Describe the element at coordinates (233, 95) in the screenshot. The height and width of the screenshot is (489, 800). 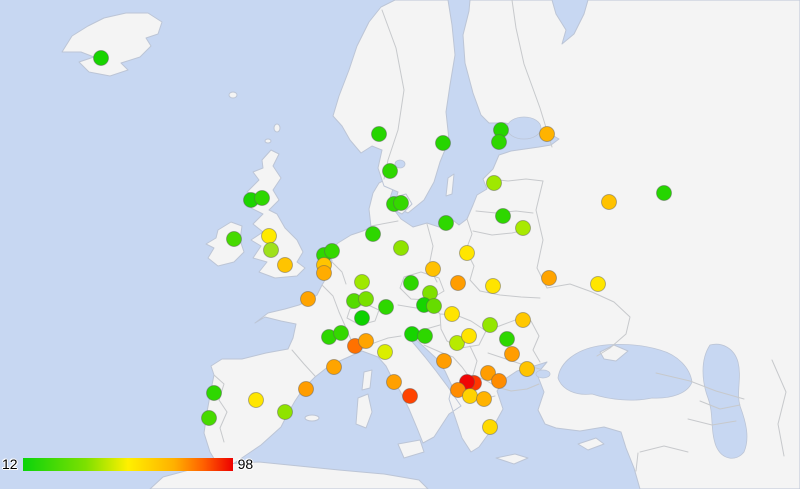
I see `land-faroe` at that location.